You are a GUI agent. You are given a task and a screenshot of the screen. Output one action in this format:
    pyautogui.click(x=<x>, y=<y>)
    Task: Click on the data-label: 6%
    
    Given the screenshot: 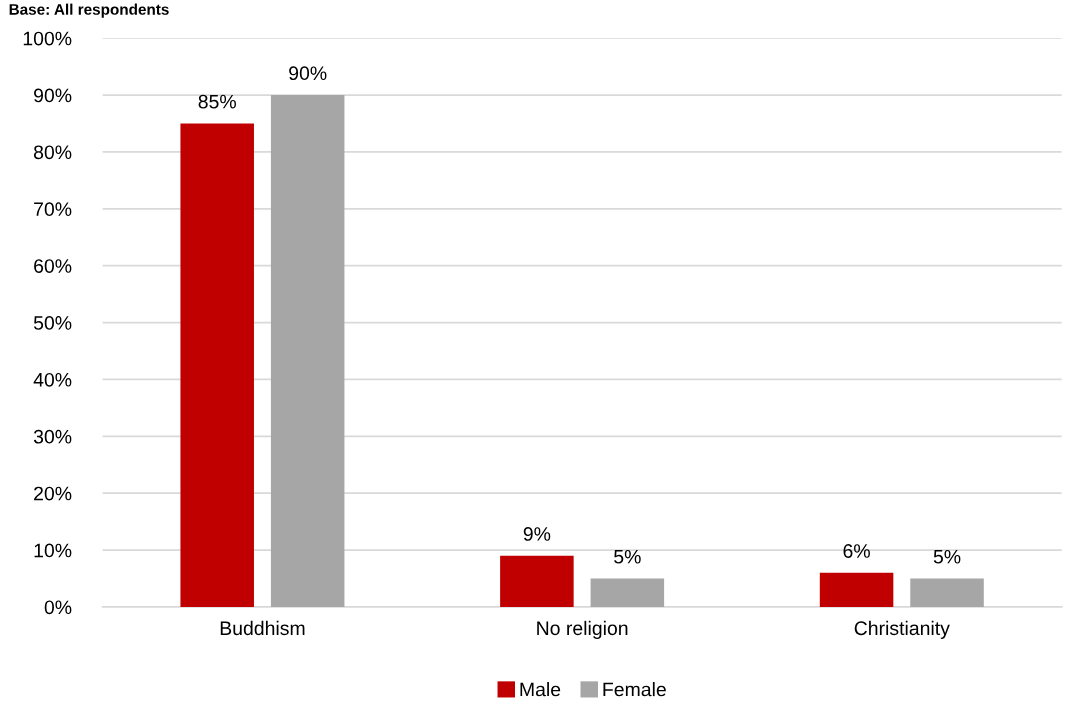 What is the action you would take?
    pyautogui.click(x=856, y=551)
    